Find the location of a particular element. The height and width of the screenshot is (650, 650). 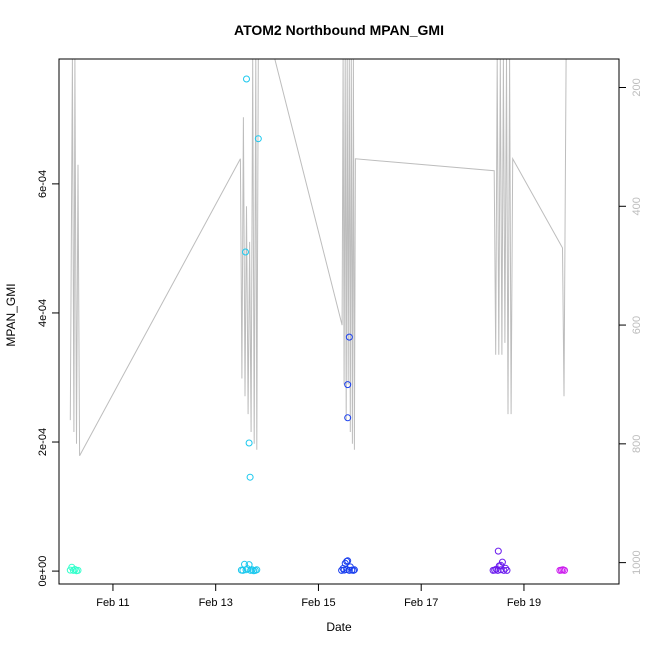

y-tick-label-0: 0e+00 is located at coordinates (43, 571).